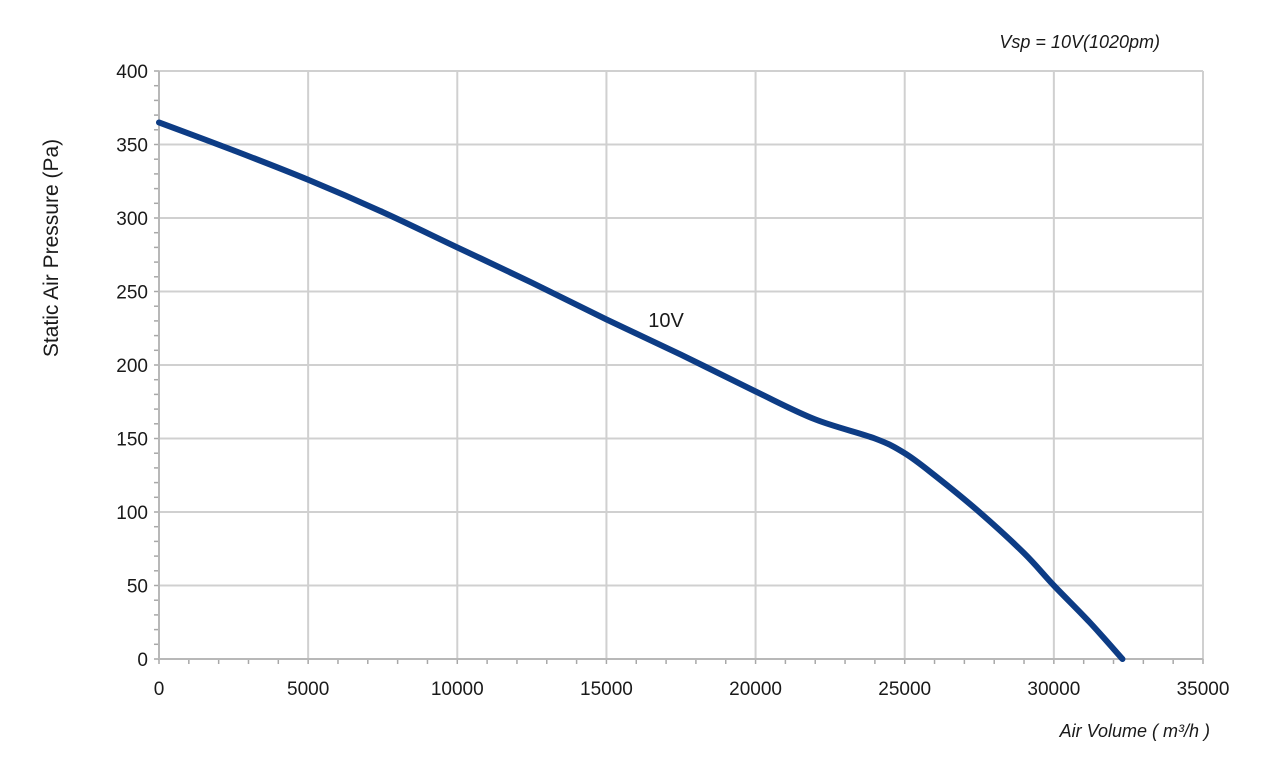  I want to click on y-tick-label: 200, so click(132, 366).